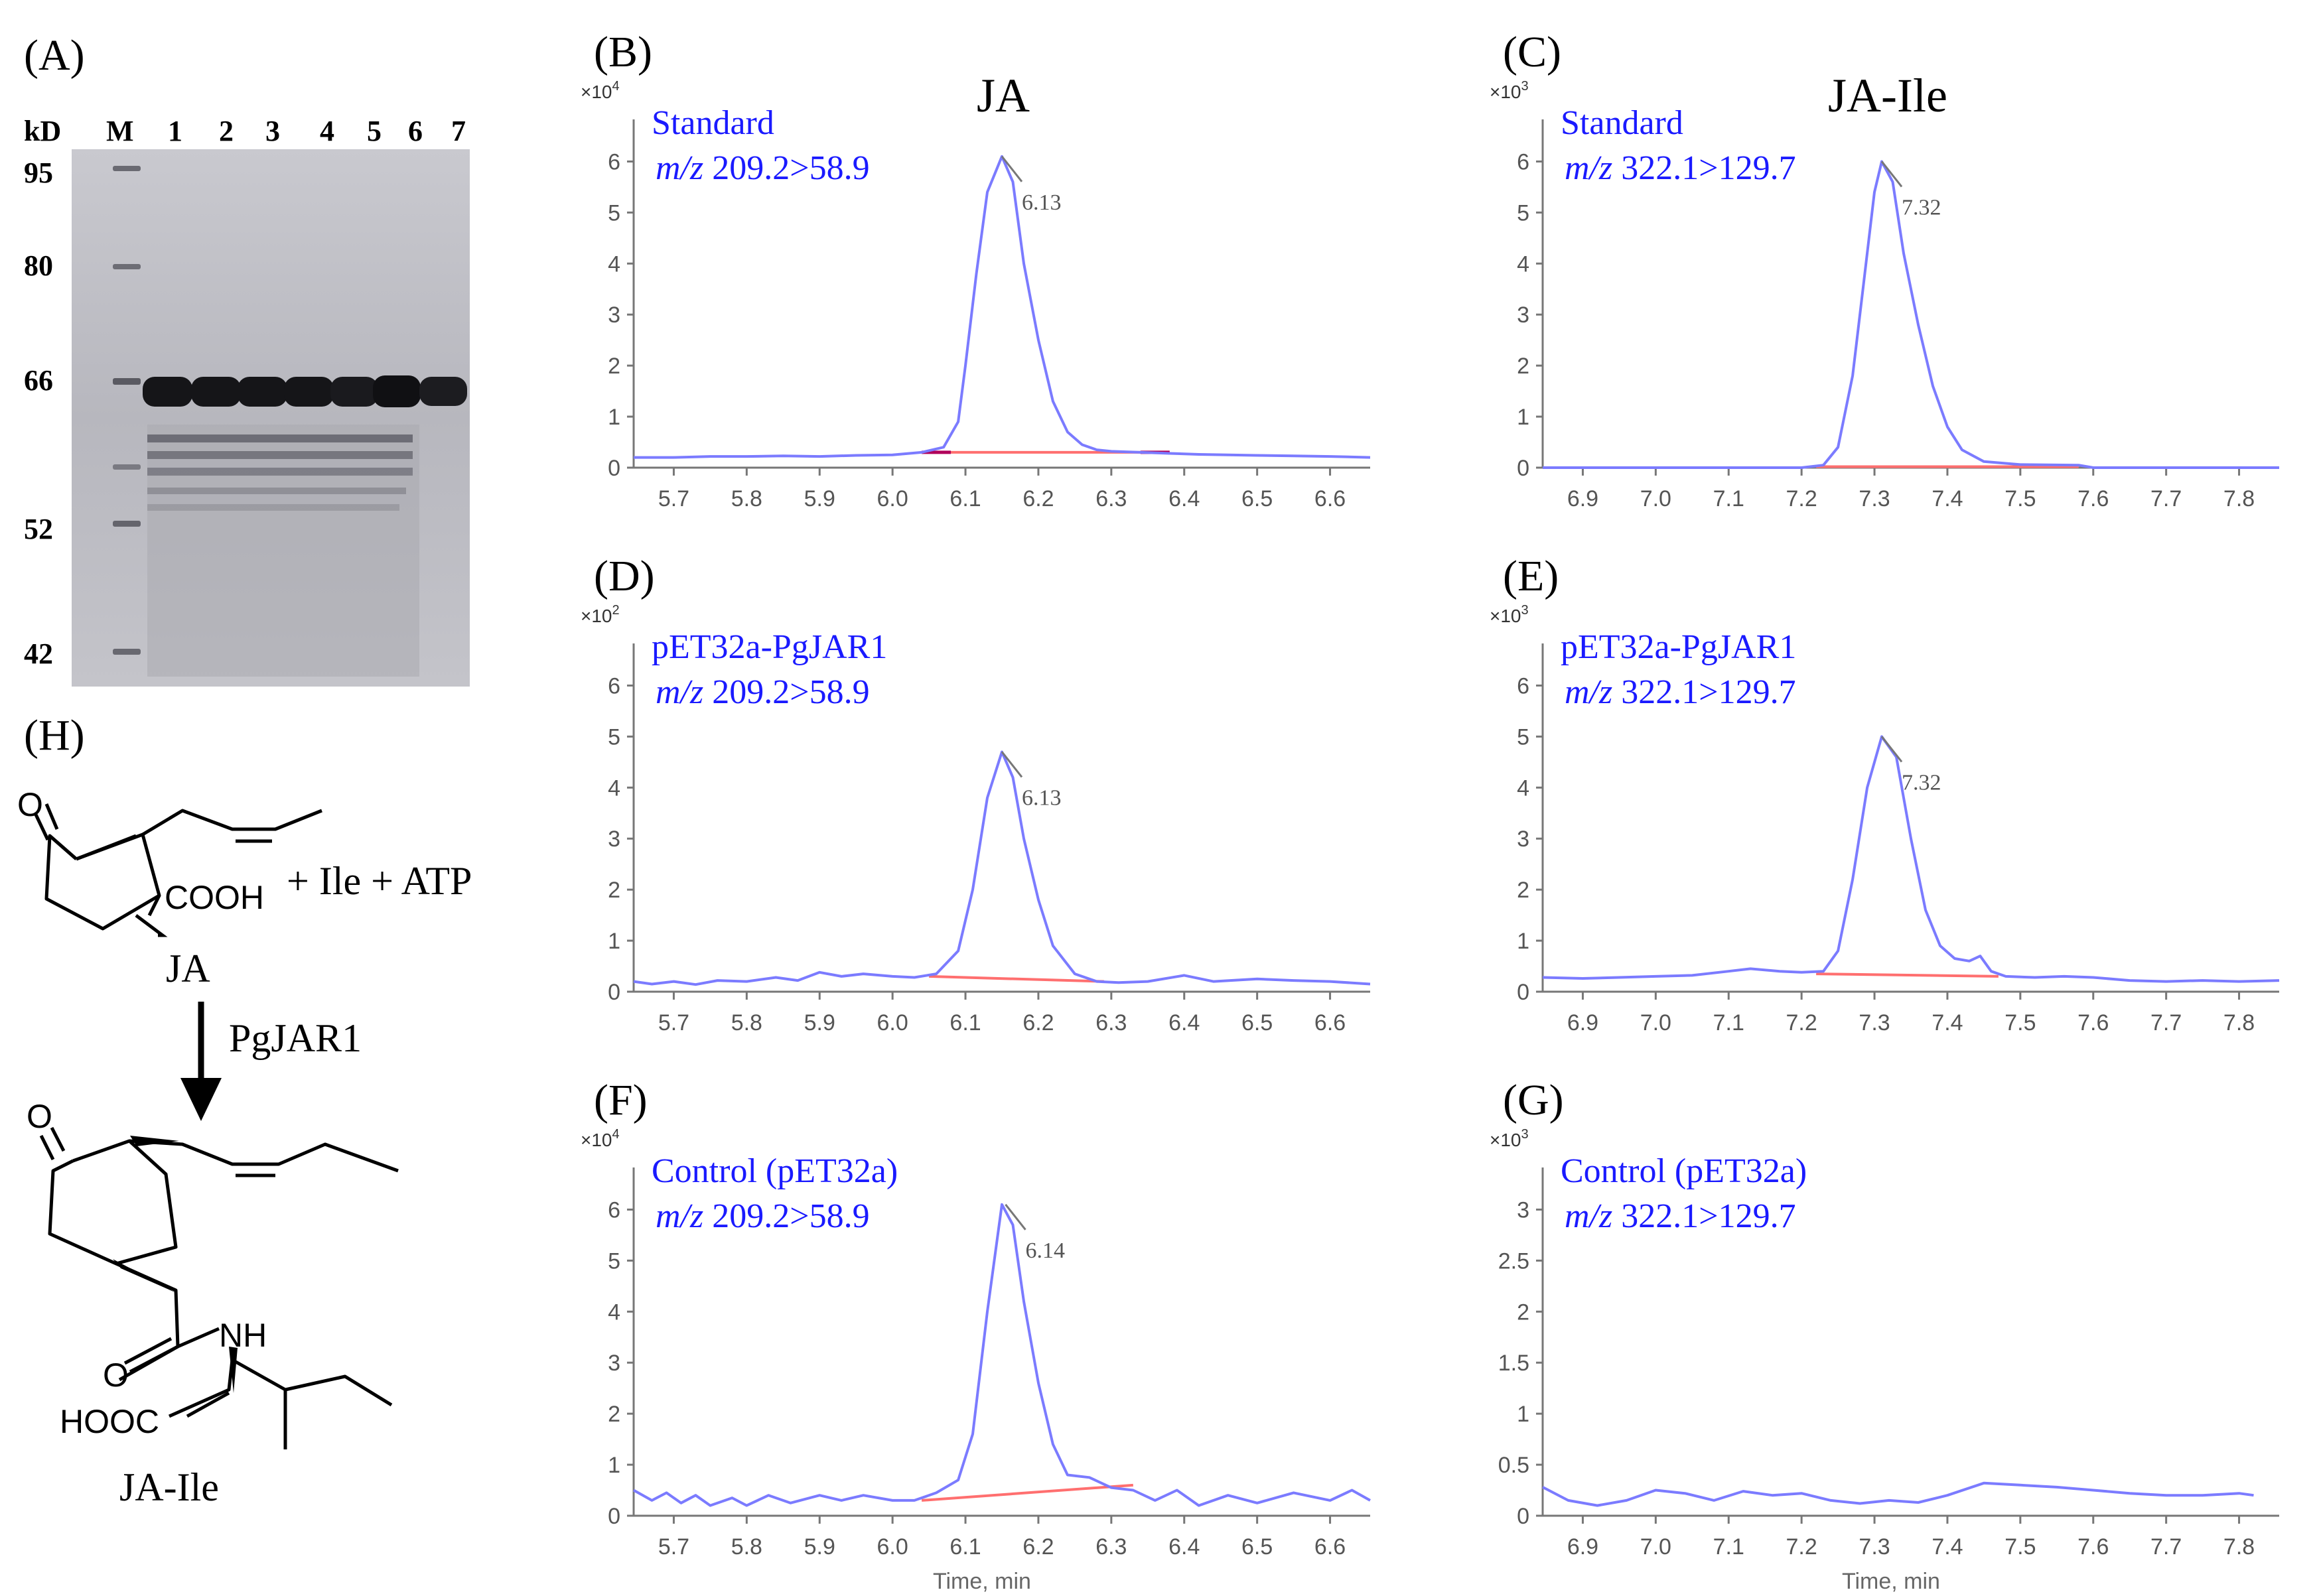  What do you see at coordinates (1513, 1363) in the screenshot?
I see `y-tick-label: 1.5` at bounding box center [1513, 1363].